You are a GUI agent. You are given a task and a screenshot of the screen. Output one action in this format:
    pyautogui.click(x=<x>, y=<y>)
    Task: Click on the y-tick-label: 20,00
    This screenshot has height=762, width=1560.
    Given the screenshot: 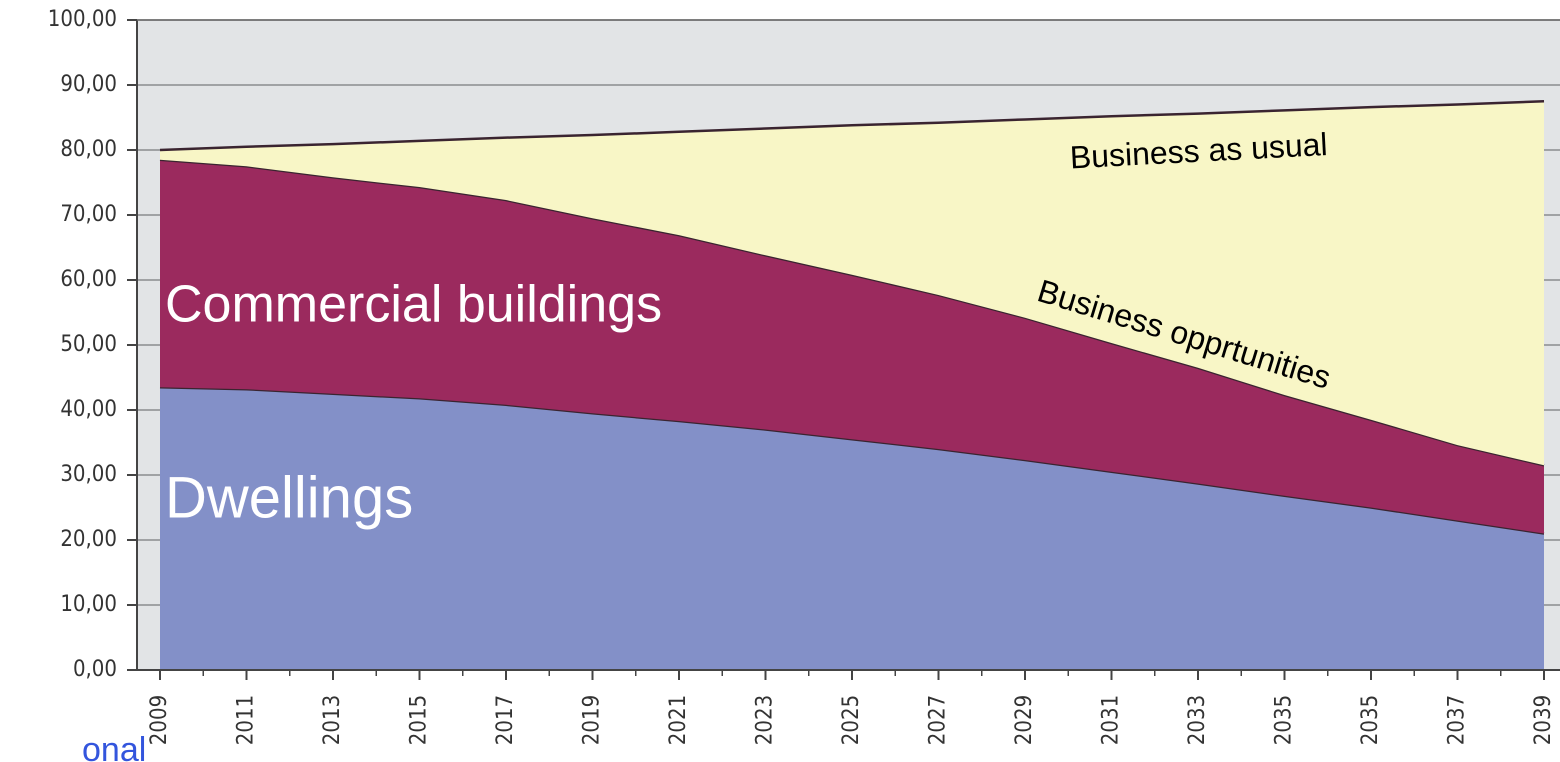 What is the action you would take?
    pyautogui.click(x=88, y=539)
    